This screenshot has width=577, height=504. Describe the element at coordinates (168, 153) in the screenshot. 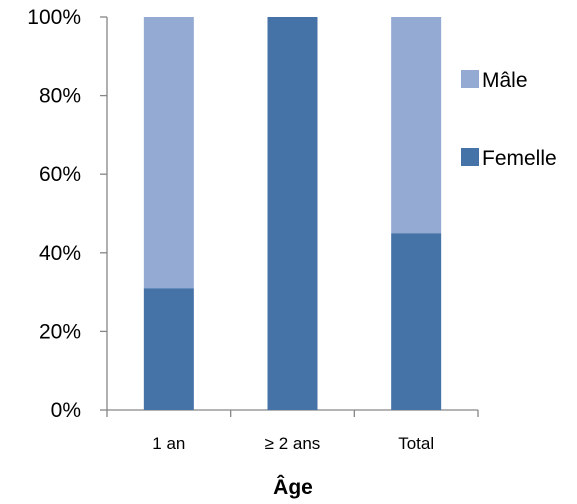

I see `bar-mâle-1` at that location.